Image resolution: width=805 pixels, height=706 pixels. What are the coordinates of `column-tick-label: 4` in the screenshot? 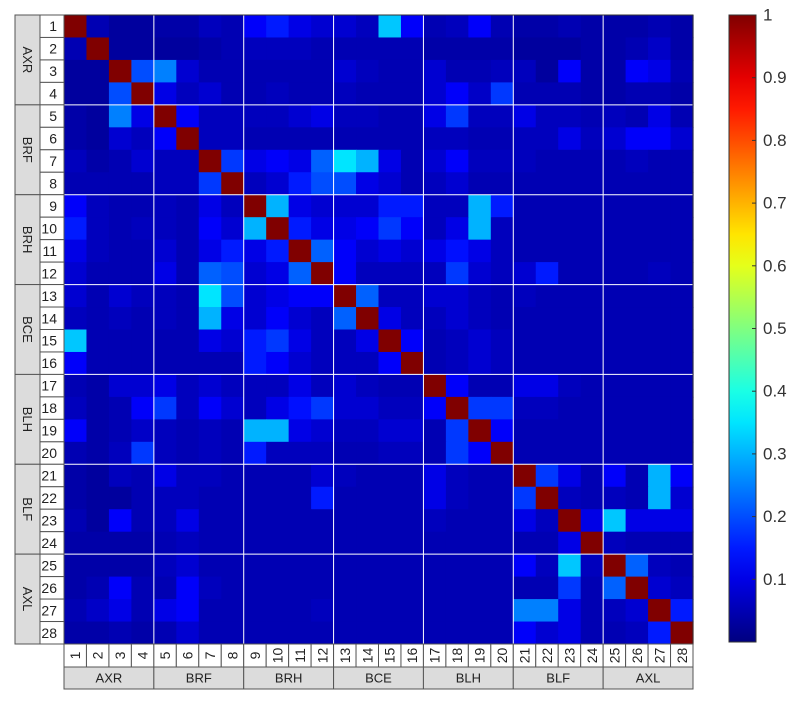 It's located at (143, 655).